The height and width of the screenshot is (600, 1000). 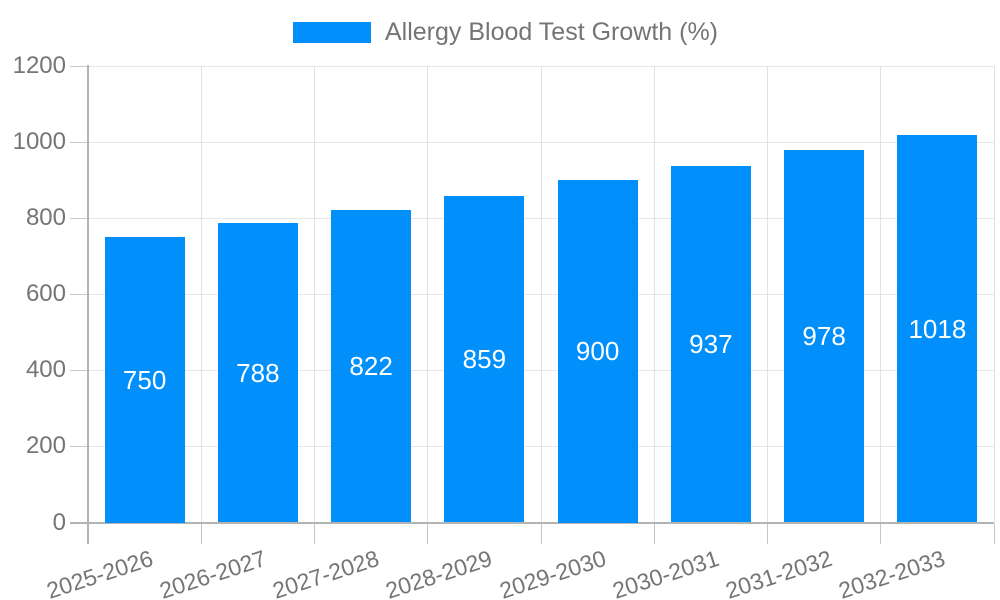 I want to click on chart-legend: Allergy Blood Test Growth (%), so click(x=500, y=27).